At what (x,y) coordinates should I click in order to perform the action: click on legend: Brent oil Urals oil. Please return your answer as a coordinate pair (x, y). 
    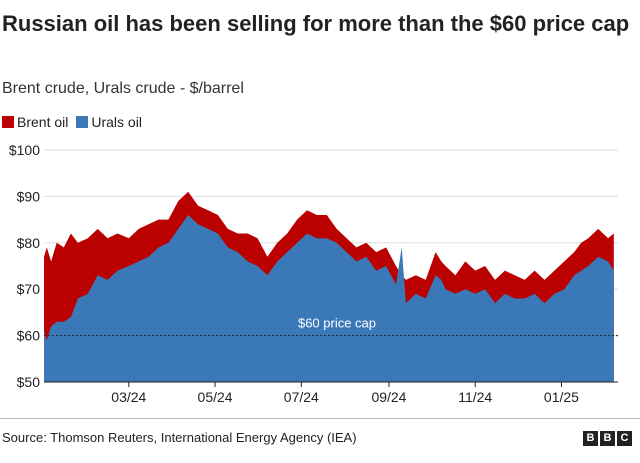
    Looking at the image, I should click on (76, 122).